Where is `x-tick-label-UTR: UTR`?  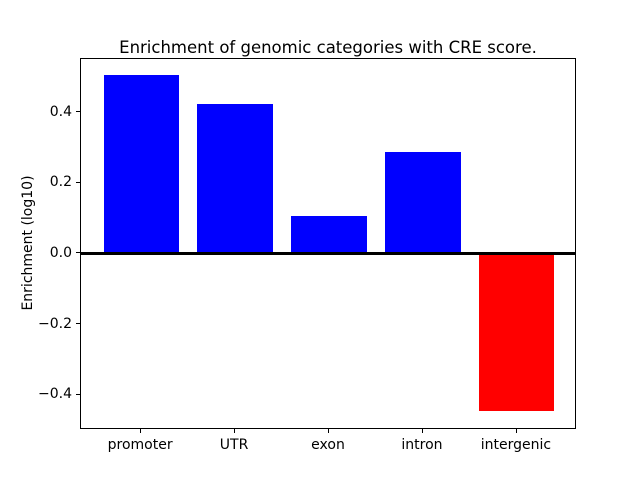
x-tick-label-UTR: UTR is located at coordinates (234, 445).